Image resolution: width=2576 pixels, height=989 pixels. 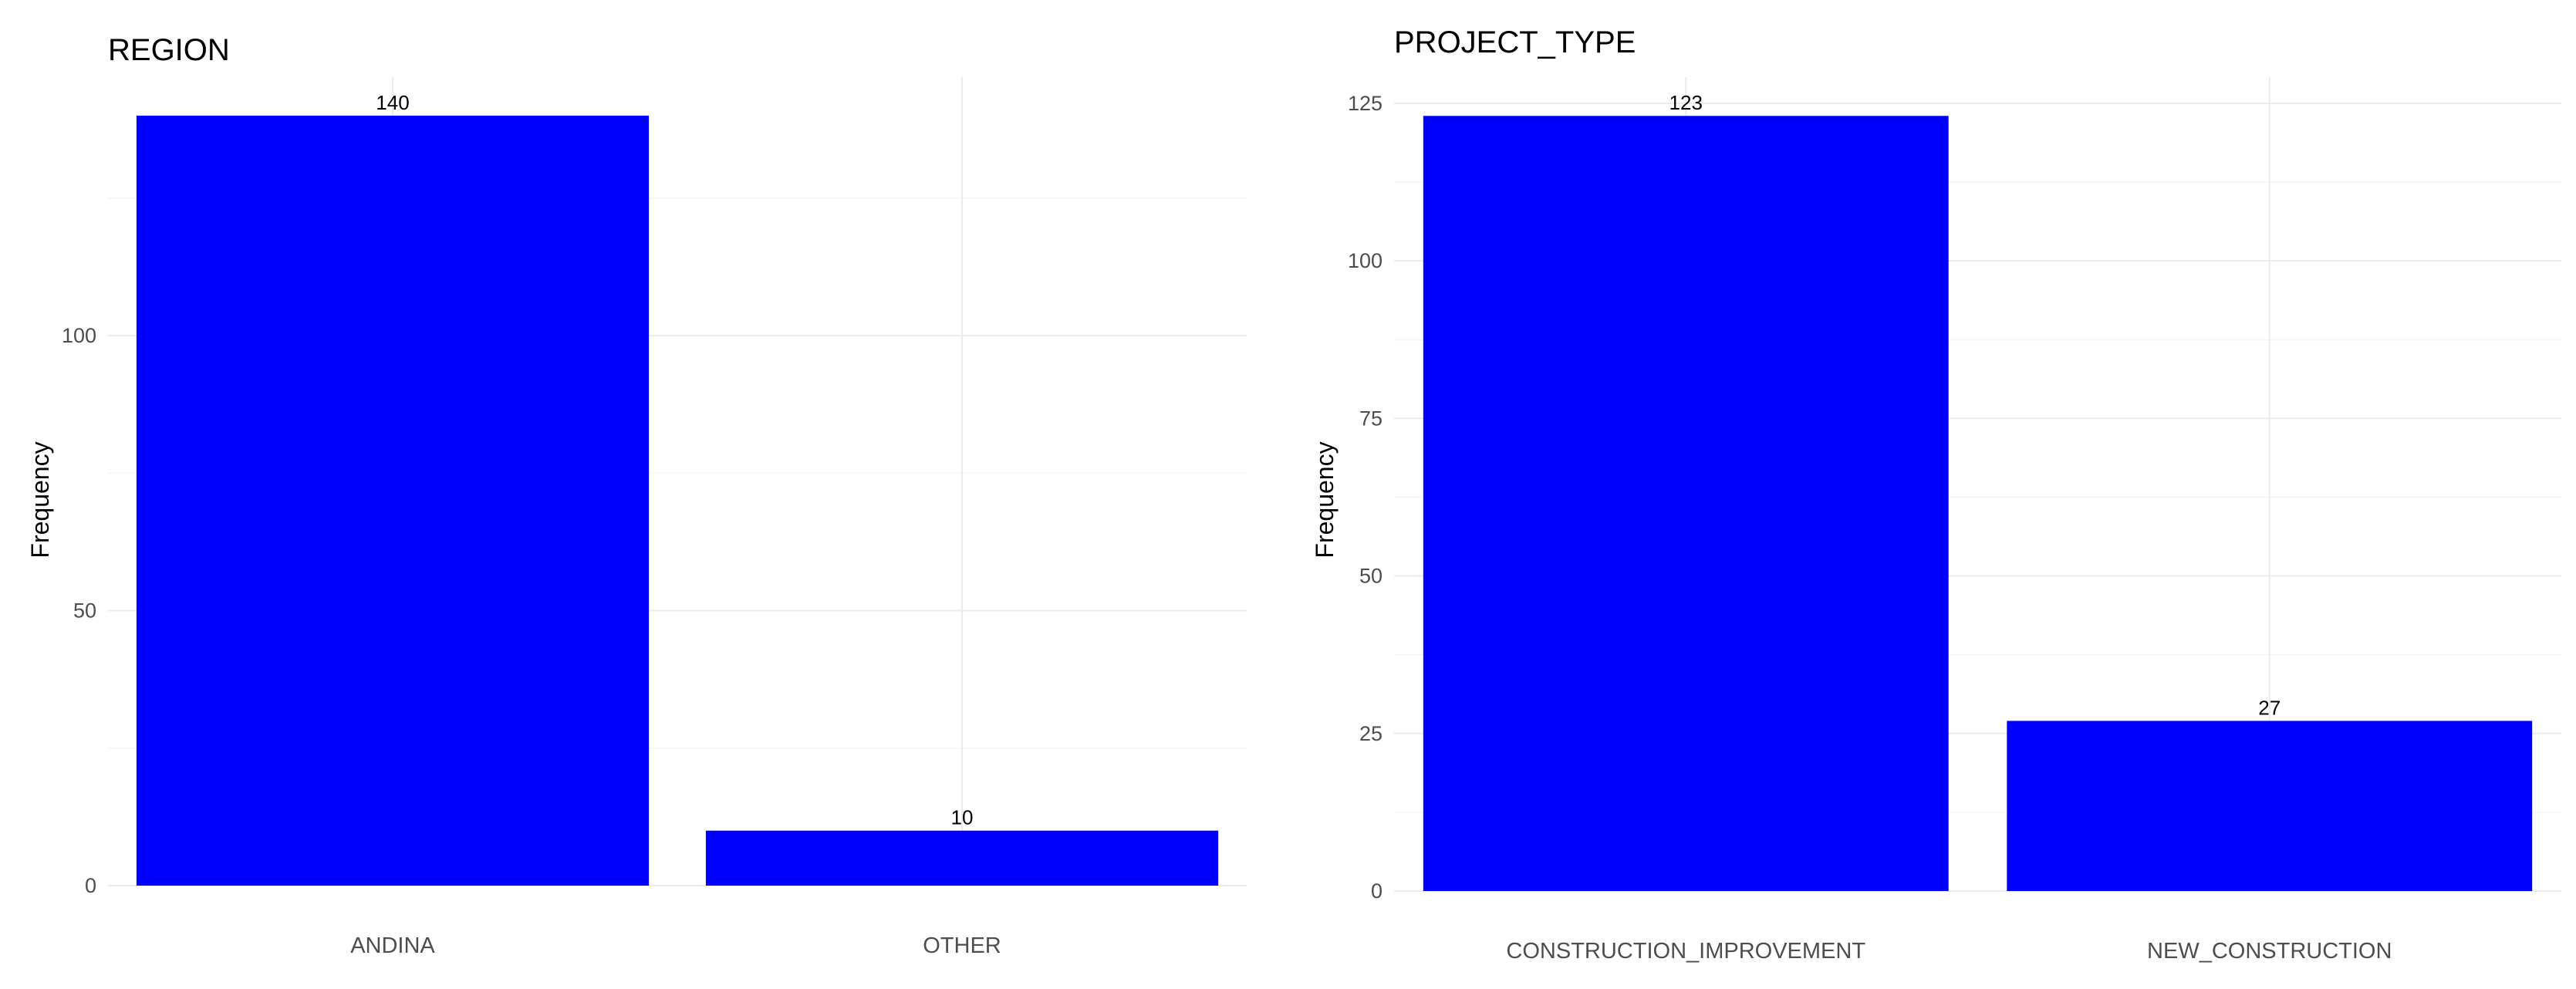 What do you see at coordinates (1515, 42) in the screenshot?
I see `chart-title: PROJECT_TYPE` at bounding box center [1515, 42].